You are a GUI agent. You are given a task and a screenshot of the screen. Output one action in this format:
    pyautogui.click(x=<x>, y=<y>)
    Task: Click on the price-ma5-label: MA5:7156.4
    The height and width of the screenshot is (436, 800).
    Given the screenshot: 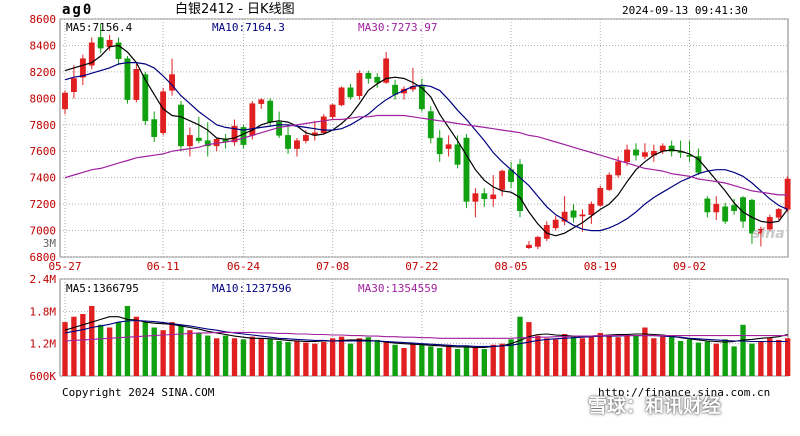 What is the action you would take?
    pyautogui.click(x=99, y=27)
    